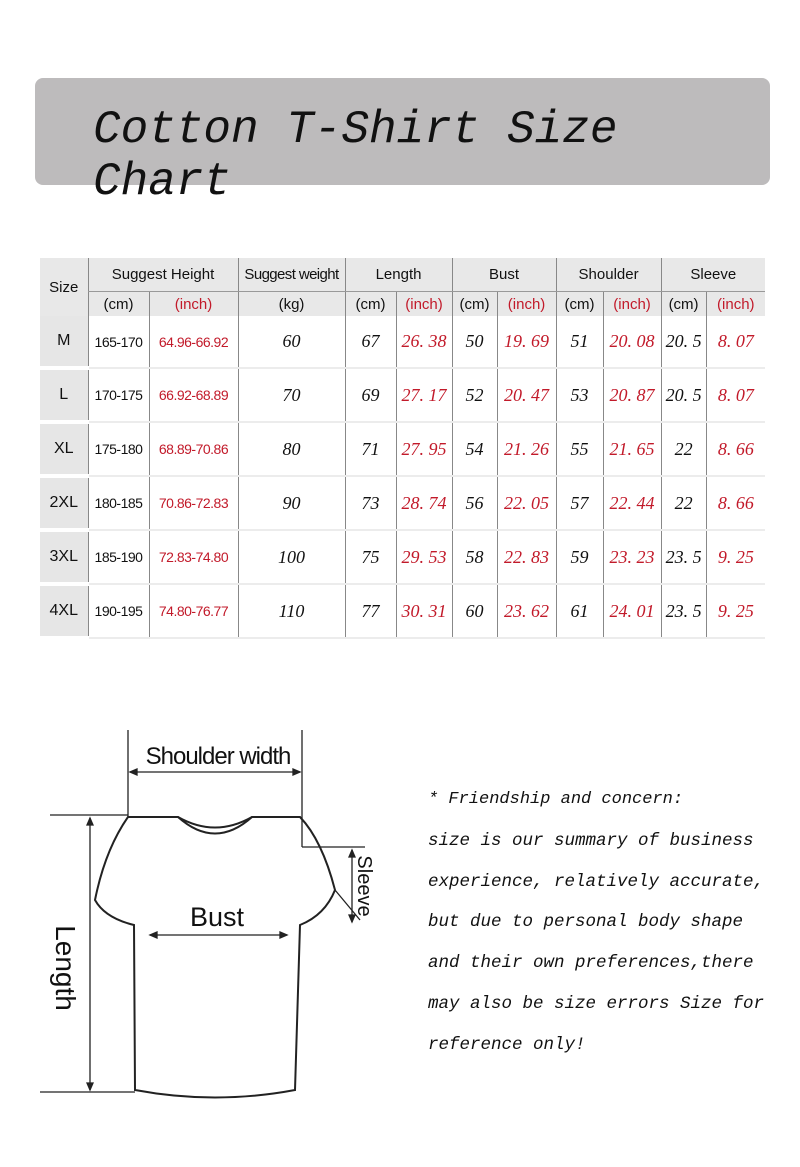 This screenshot has height=1167, width=800. I want to click on header-height: Suggest Height, so click(163, 275).